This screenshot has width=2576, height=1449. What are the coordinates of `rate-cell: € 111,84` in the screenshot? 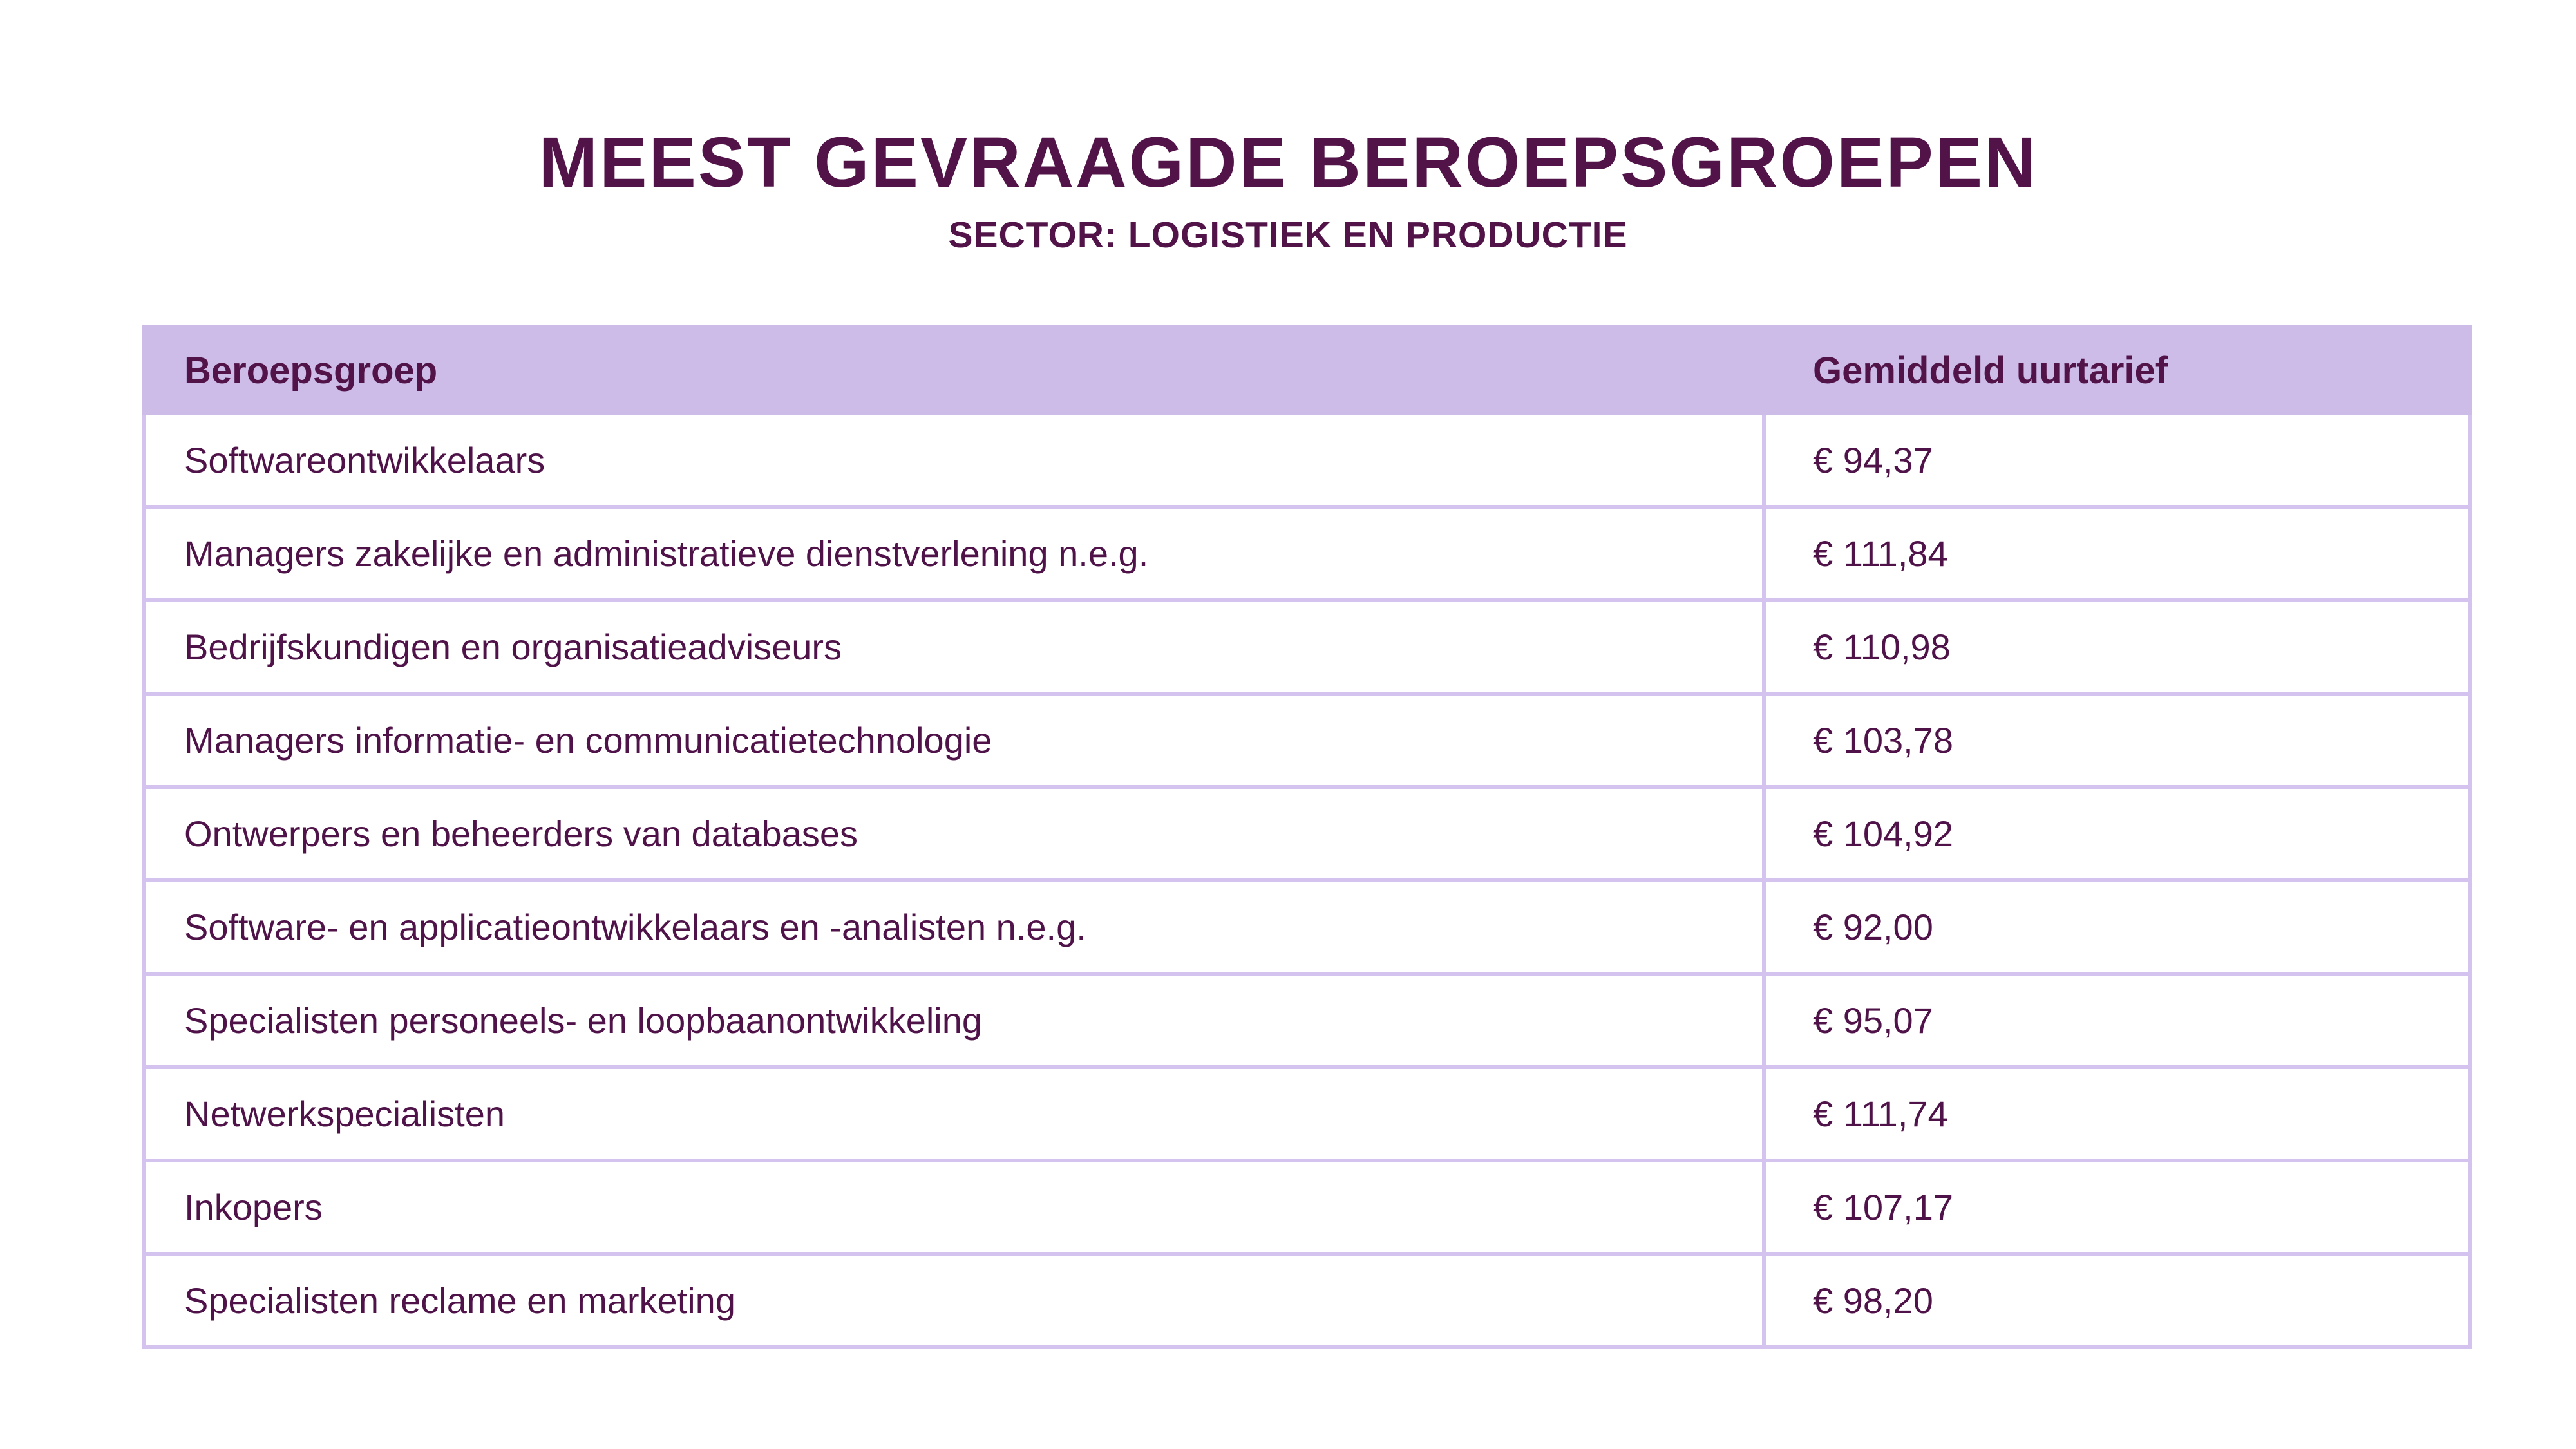 It's located at (2115, 554).